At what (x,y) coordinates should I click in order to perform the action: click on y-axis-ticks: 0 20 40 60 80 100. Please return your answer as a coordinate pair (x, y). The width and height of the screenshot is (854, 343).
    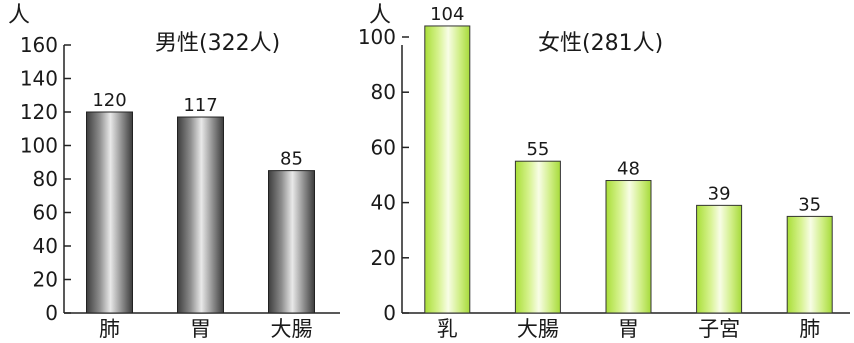
    Looking at the image, I should click on (383, 175).